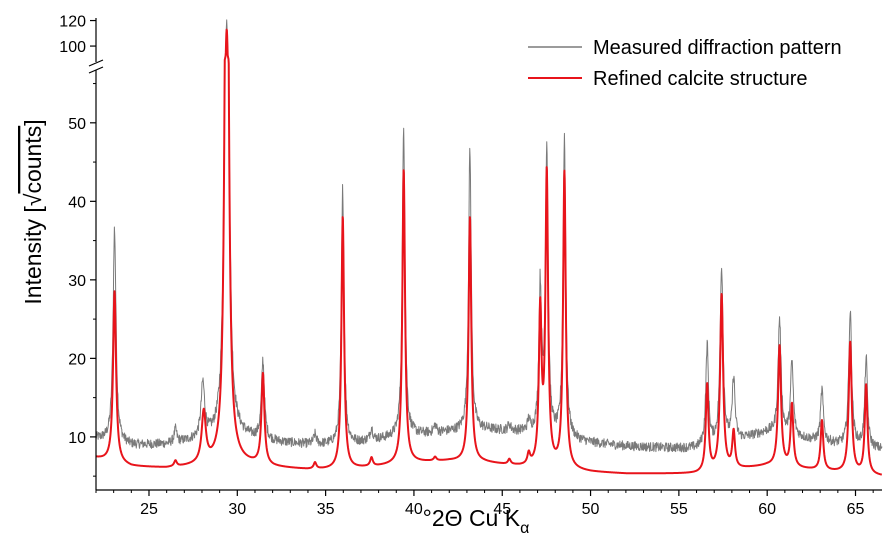 This screenshot has height=536, width=883. What do you see at coordinates (679, 509) in the screenshot?
I see `x-tick-label: 55` at bounding box center [679, 509].